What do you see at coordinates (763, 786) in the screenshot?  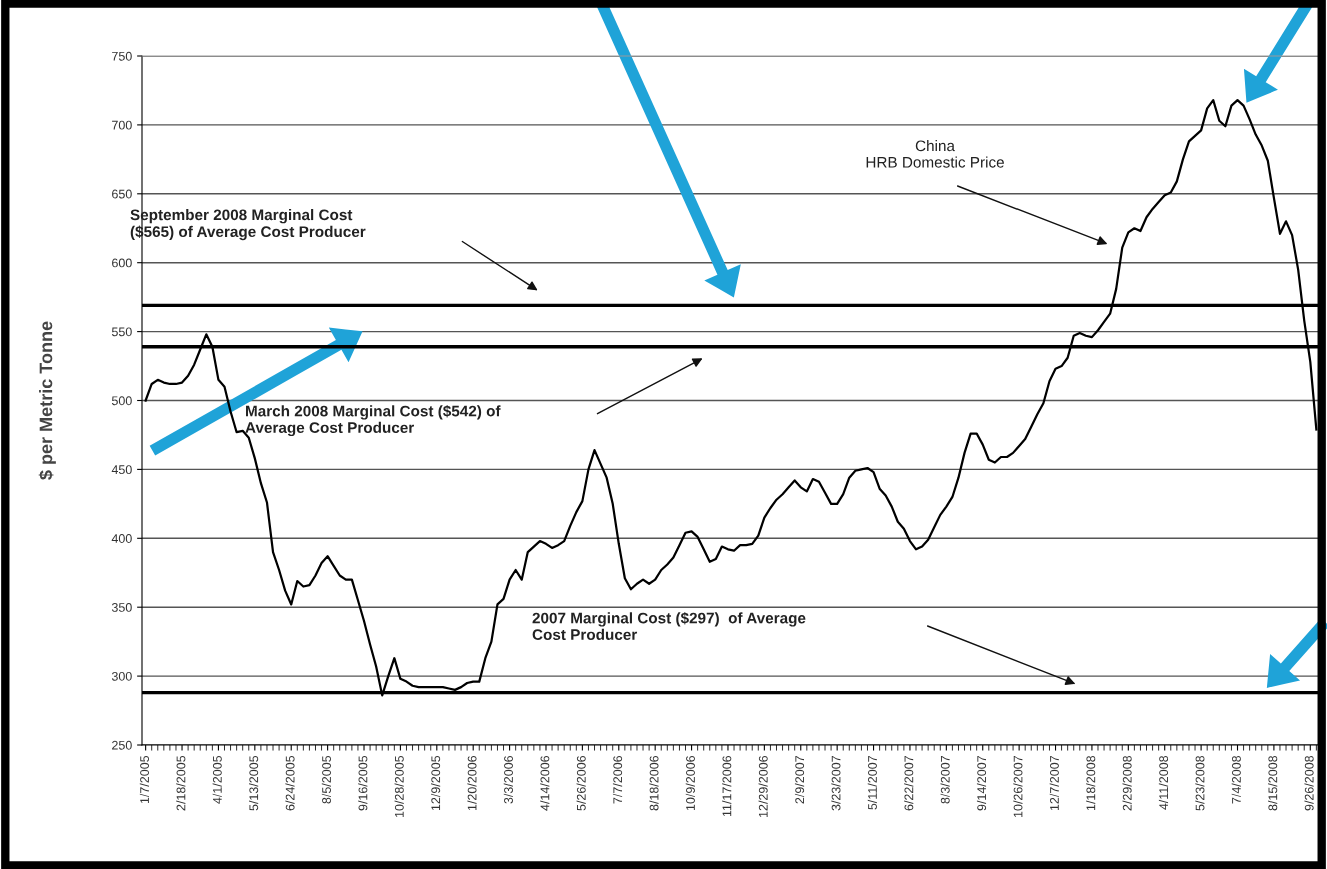 I see `x-tick-label: 12/29/2006` at bounding box center [763, 786].